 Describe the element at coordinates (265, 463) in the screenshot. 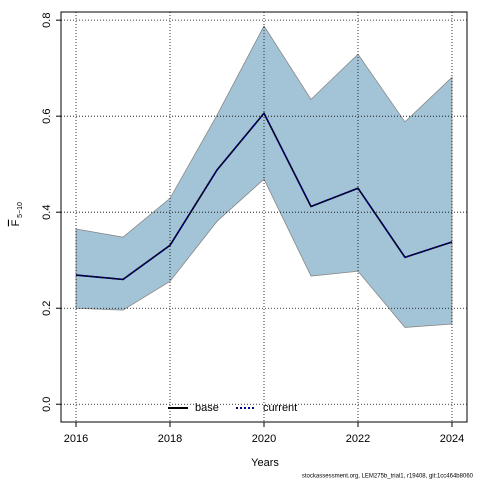

I see `x-axis-label: Years` at that location.